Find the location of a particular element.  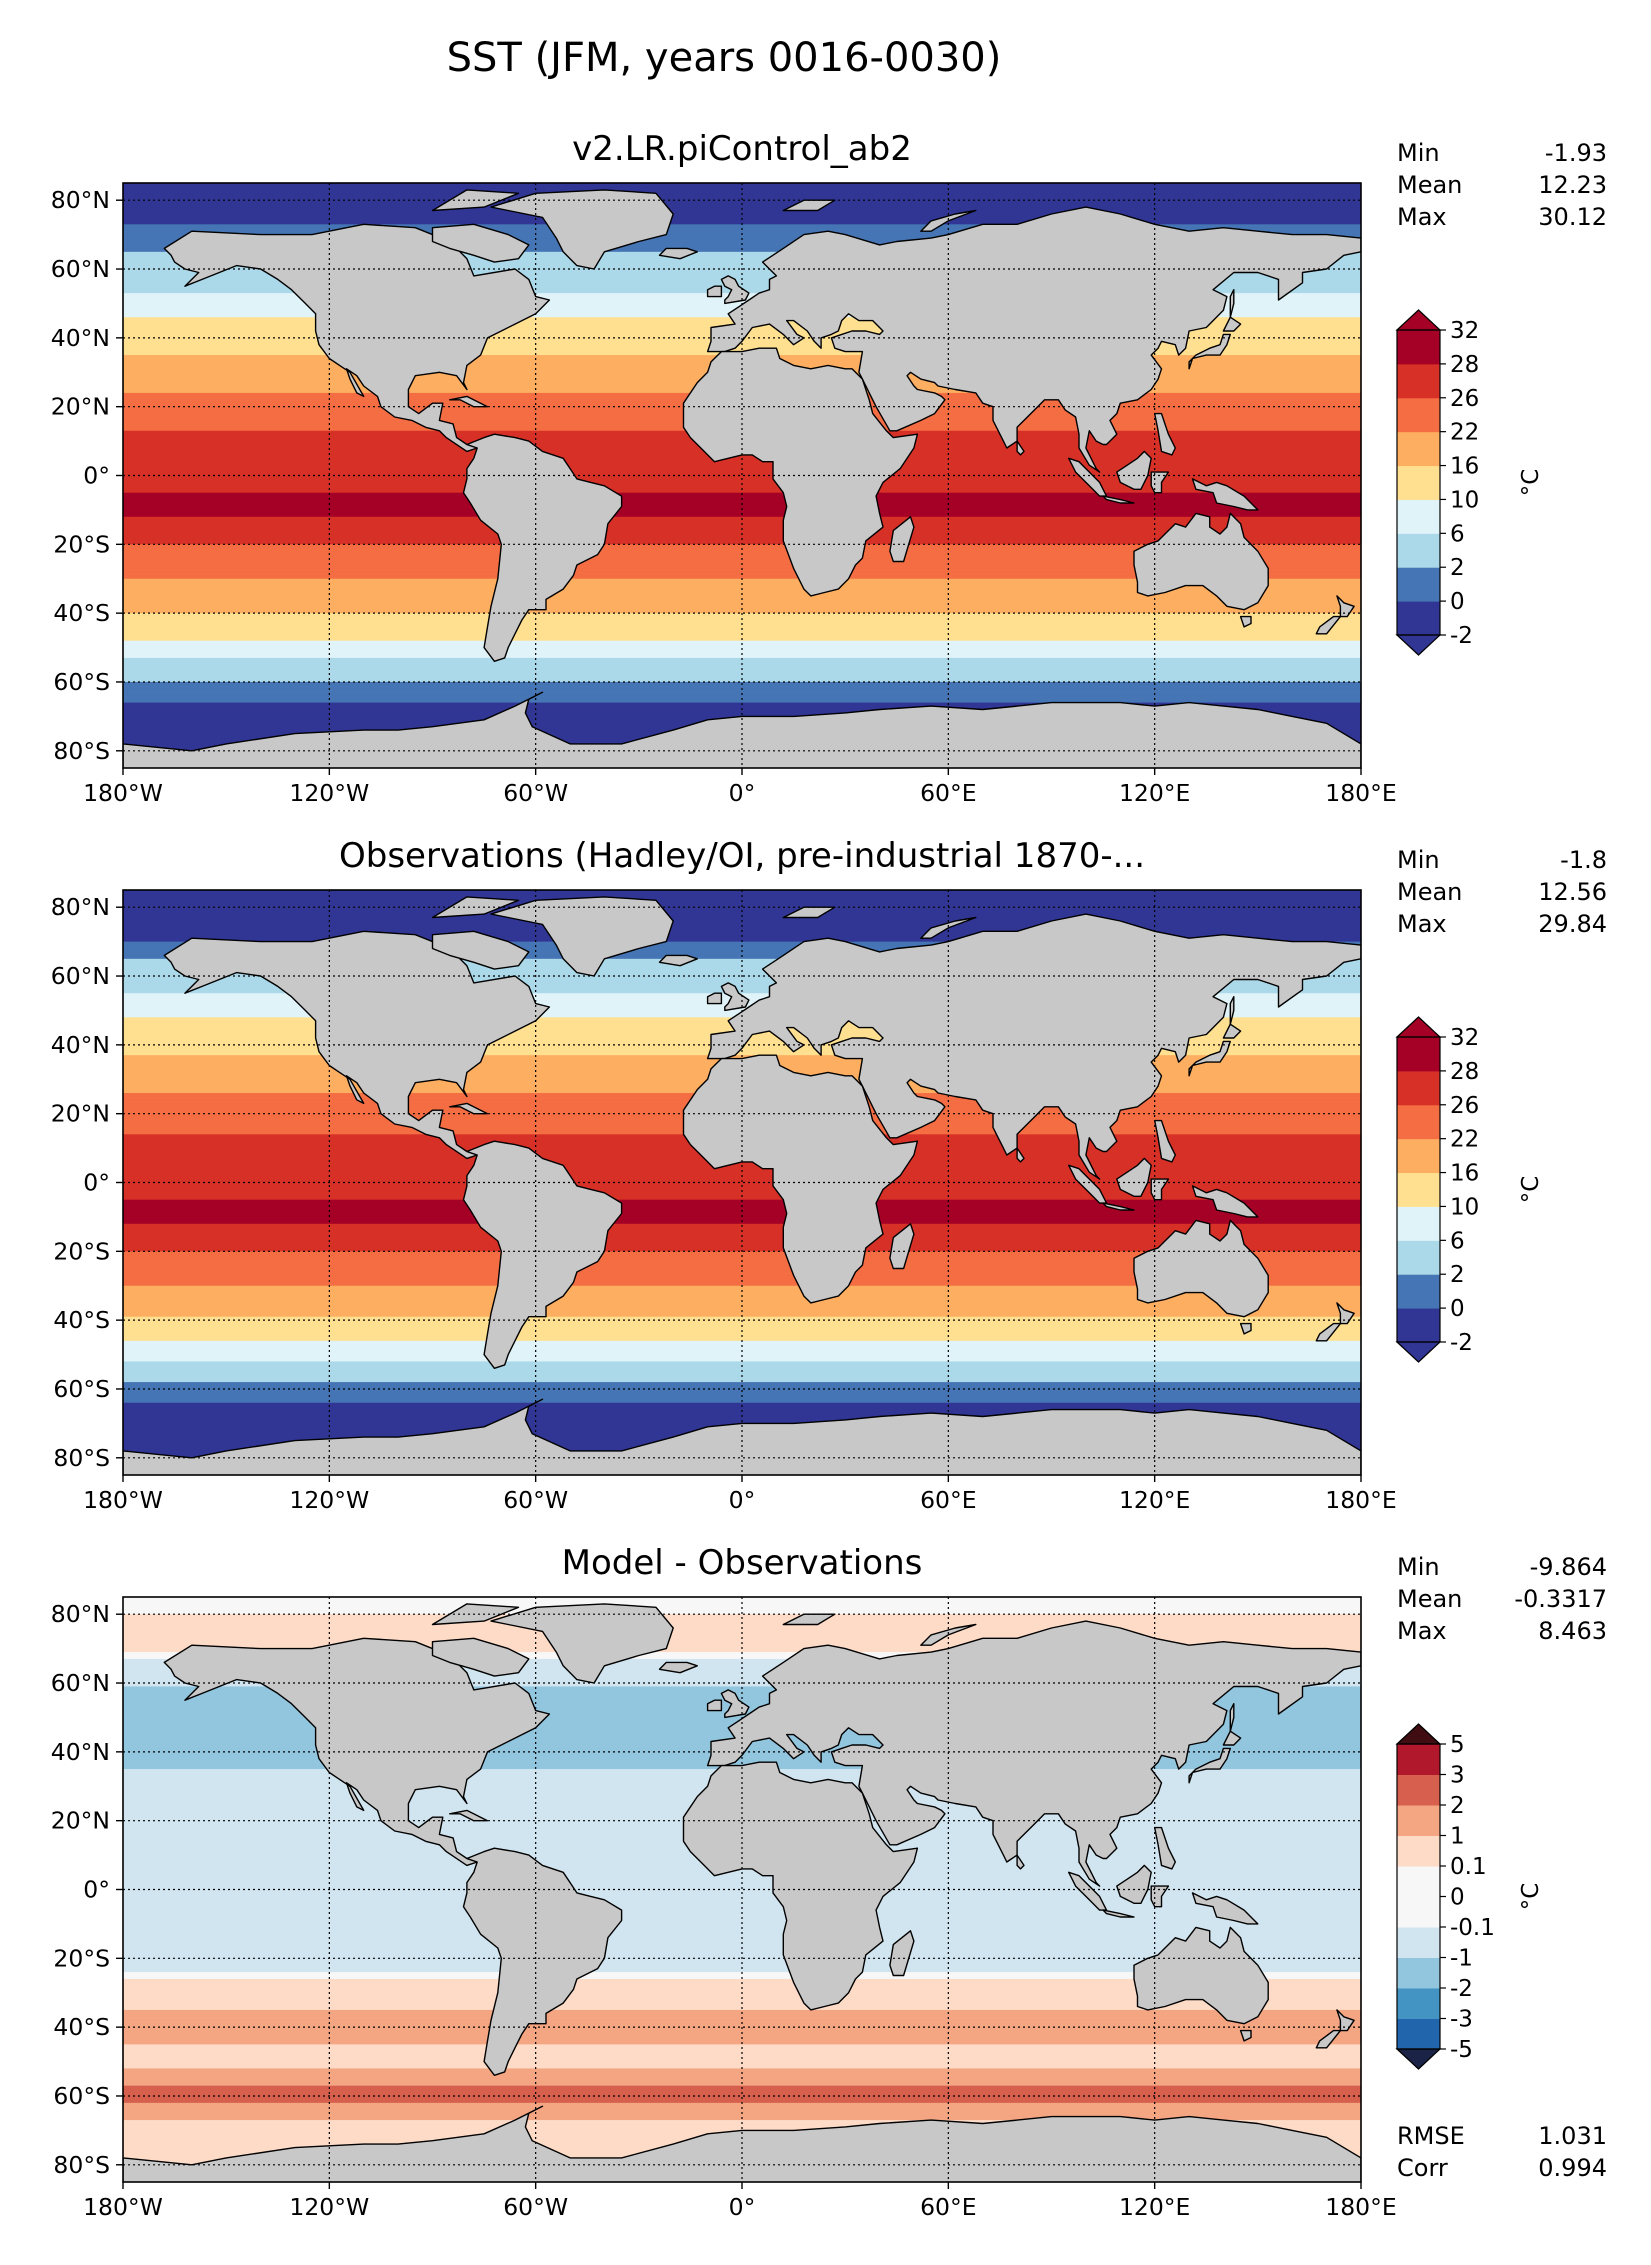

land-iceland is located at coordinates (678, 960).